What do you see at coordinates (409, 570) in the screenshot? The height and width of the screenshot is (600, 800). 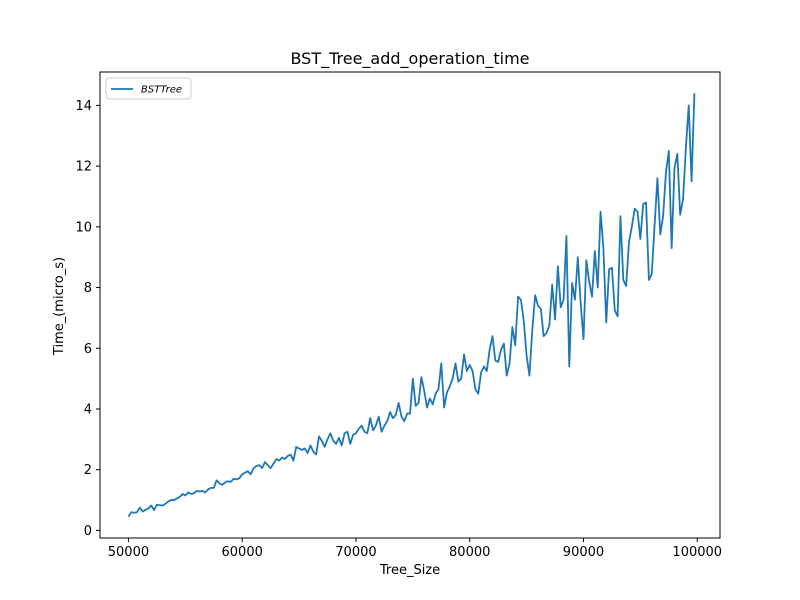 I see `x-axis-label: Tree_Size` at bounding box center [409, 570].